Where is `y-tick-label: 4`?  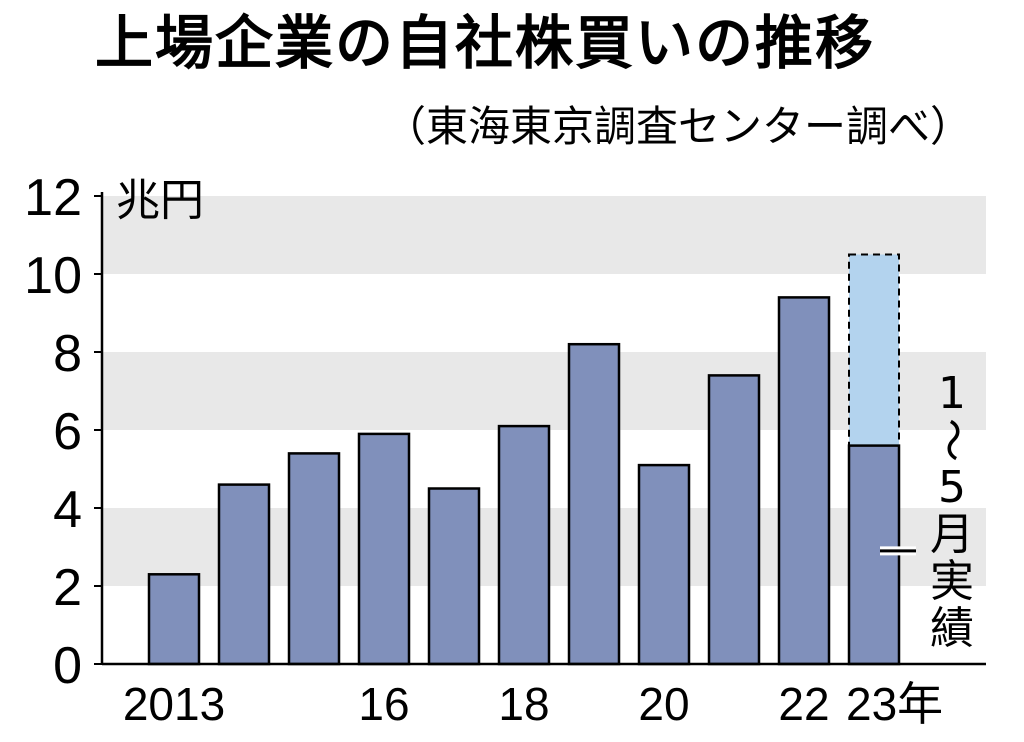 y-tick-label: 4 is located at coordinates (67, 510).